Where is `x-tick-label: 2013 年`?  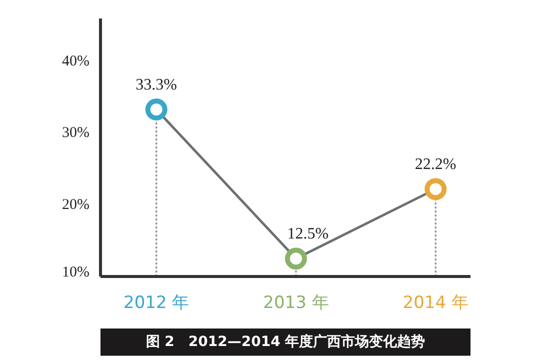
x-tick-label: 2013 年 is located at coordinates (296, 302).